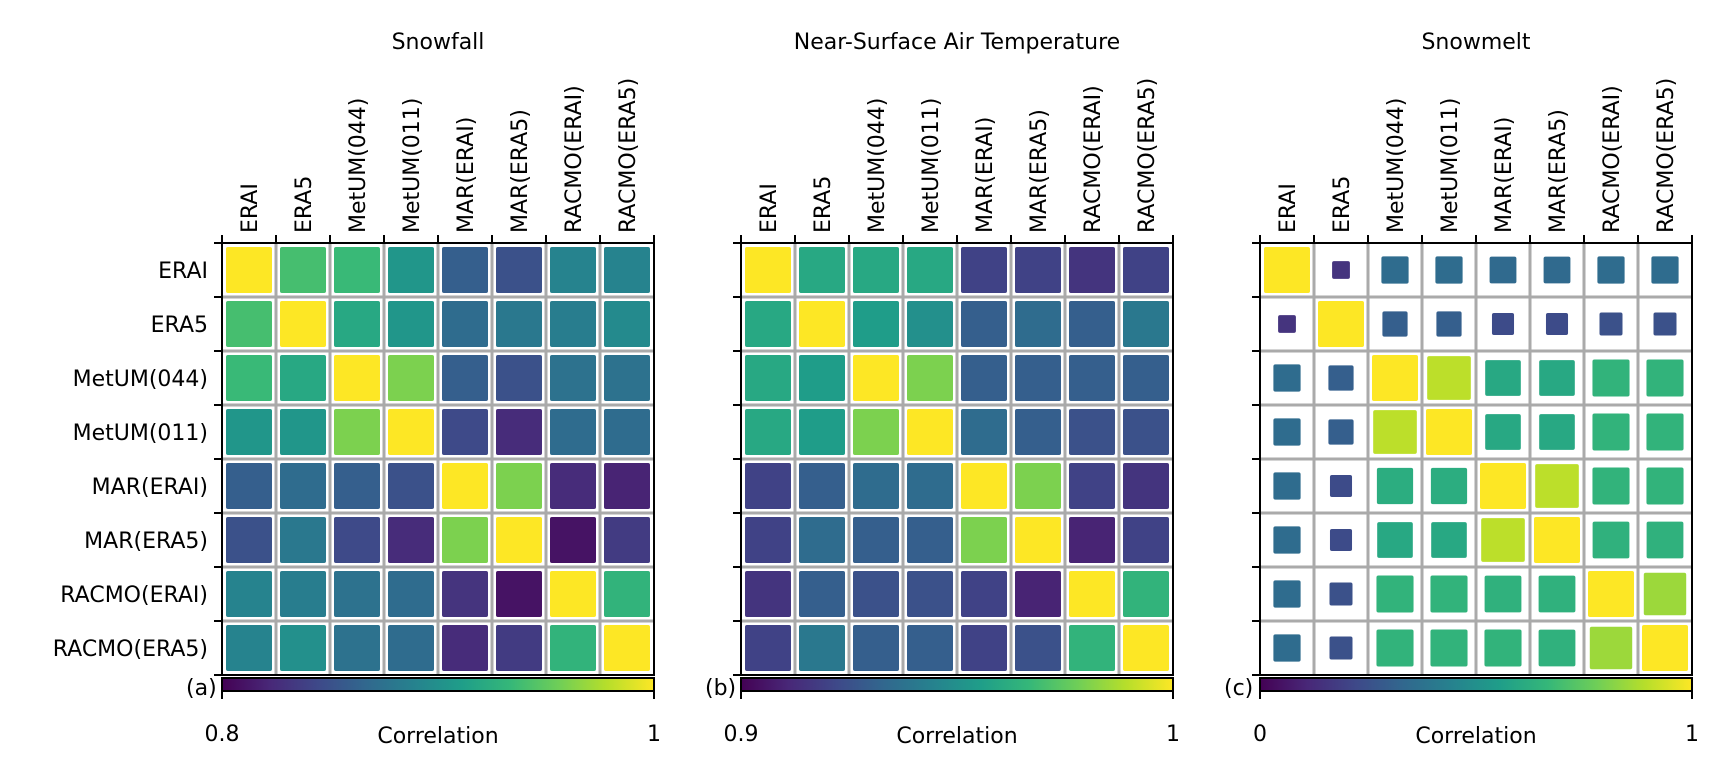  Describe the element at coordinates (741, 734) in the screenshot. I see `colorbar-min-label-b: 0.9` at that location.